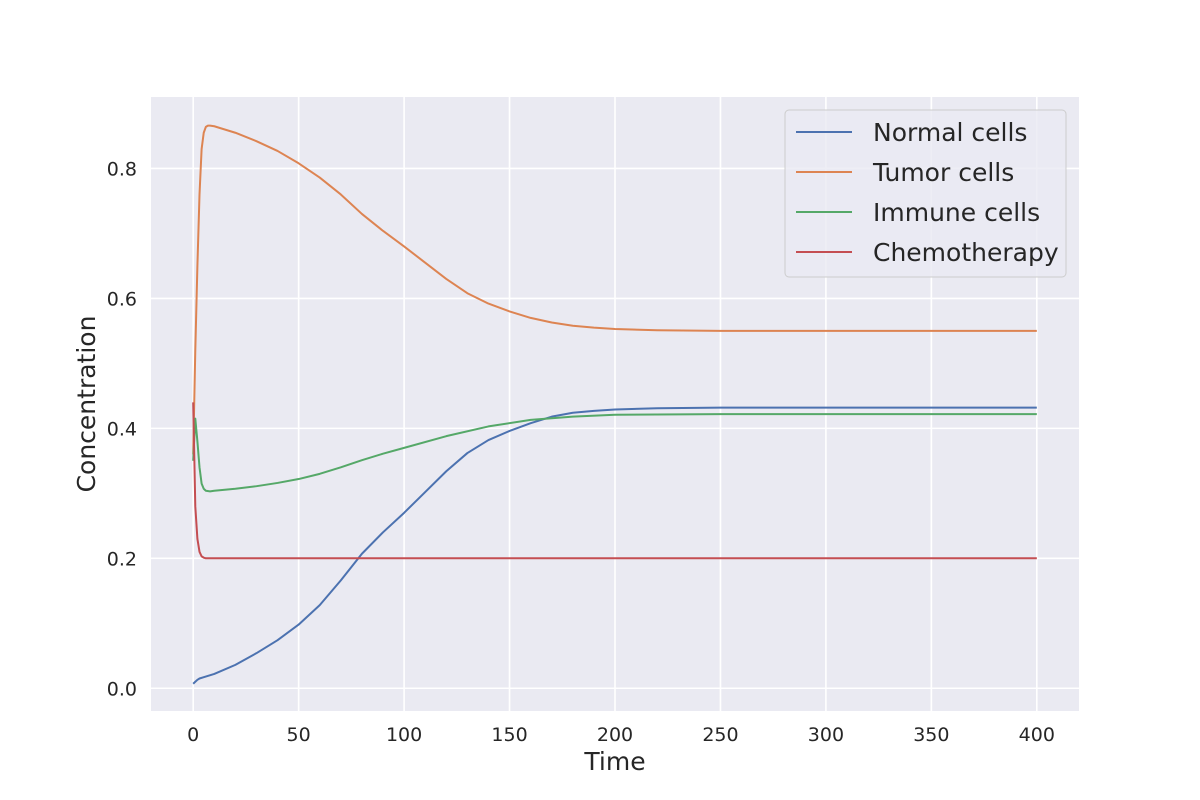 The height and width of the screenshot is (800, 1200). Describe the element at coordinates (931, 735) in the screenshot. I see `x-tick-label: 350` at that location.